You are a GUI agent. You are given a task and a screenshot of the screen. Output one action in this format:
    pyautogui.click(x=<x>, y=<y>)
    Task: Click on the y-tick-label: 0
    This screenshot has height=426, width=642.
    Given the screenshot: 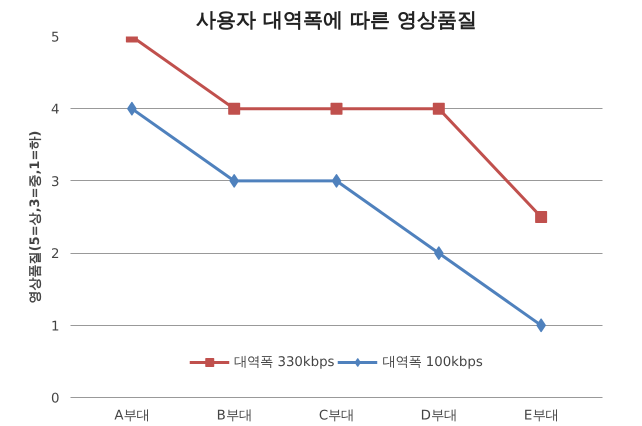 What is the action you would take?
    pyautogui.click(x=55, y=399)
    